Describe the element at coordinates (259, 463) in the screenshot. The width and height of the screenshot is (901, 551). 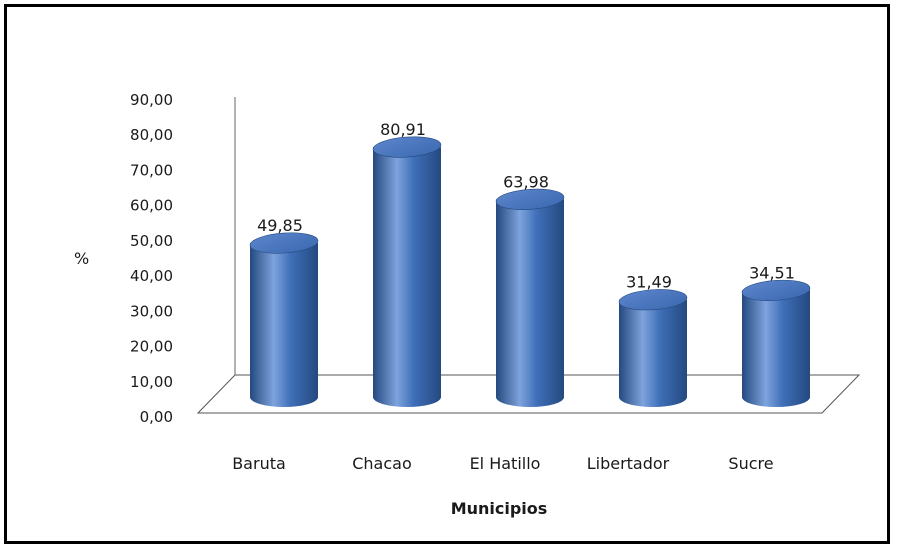
I see `category-label: Baruta` at that location.